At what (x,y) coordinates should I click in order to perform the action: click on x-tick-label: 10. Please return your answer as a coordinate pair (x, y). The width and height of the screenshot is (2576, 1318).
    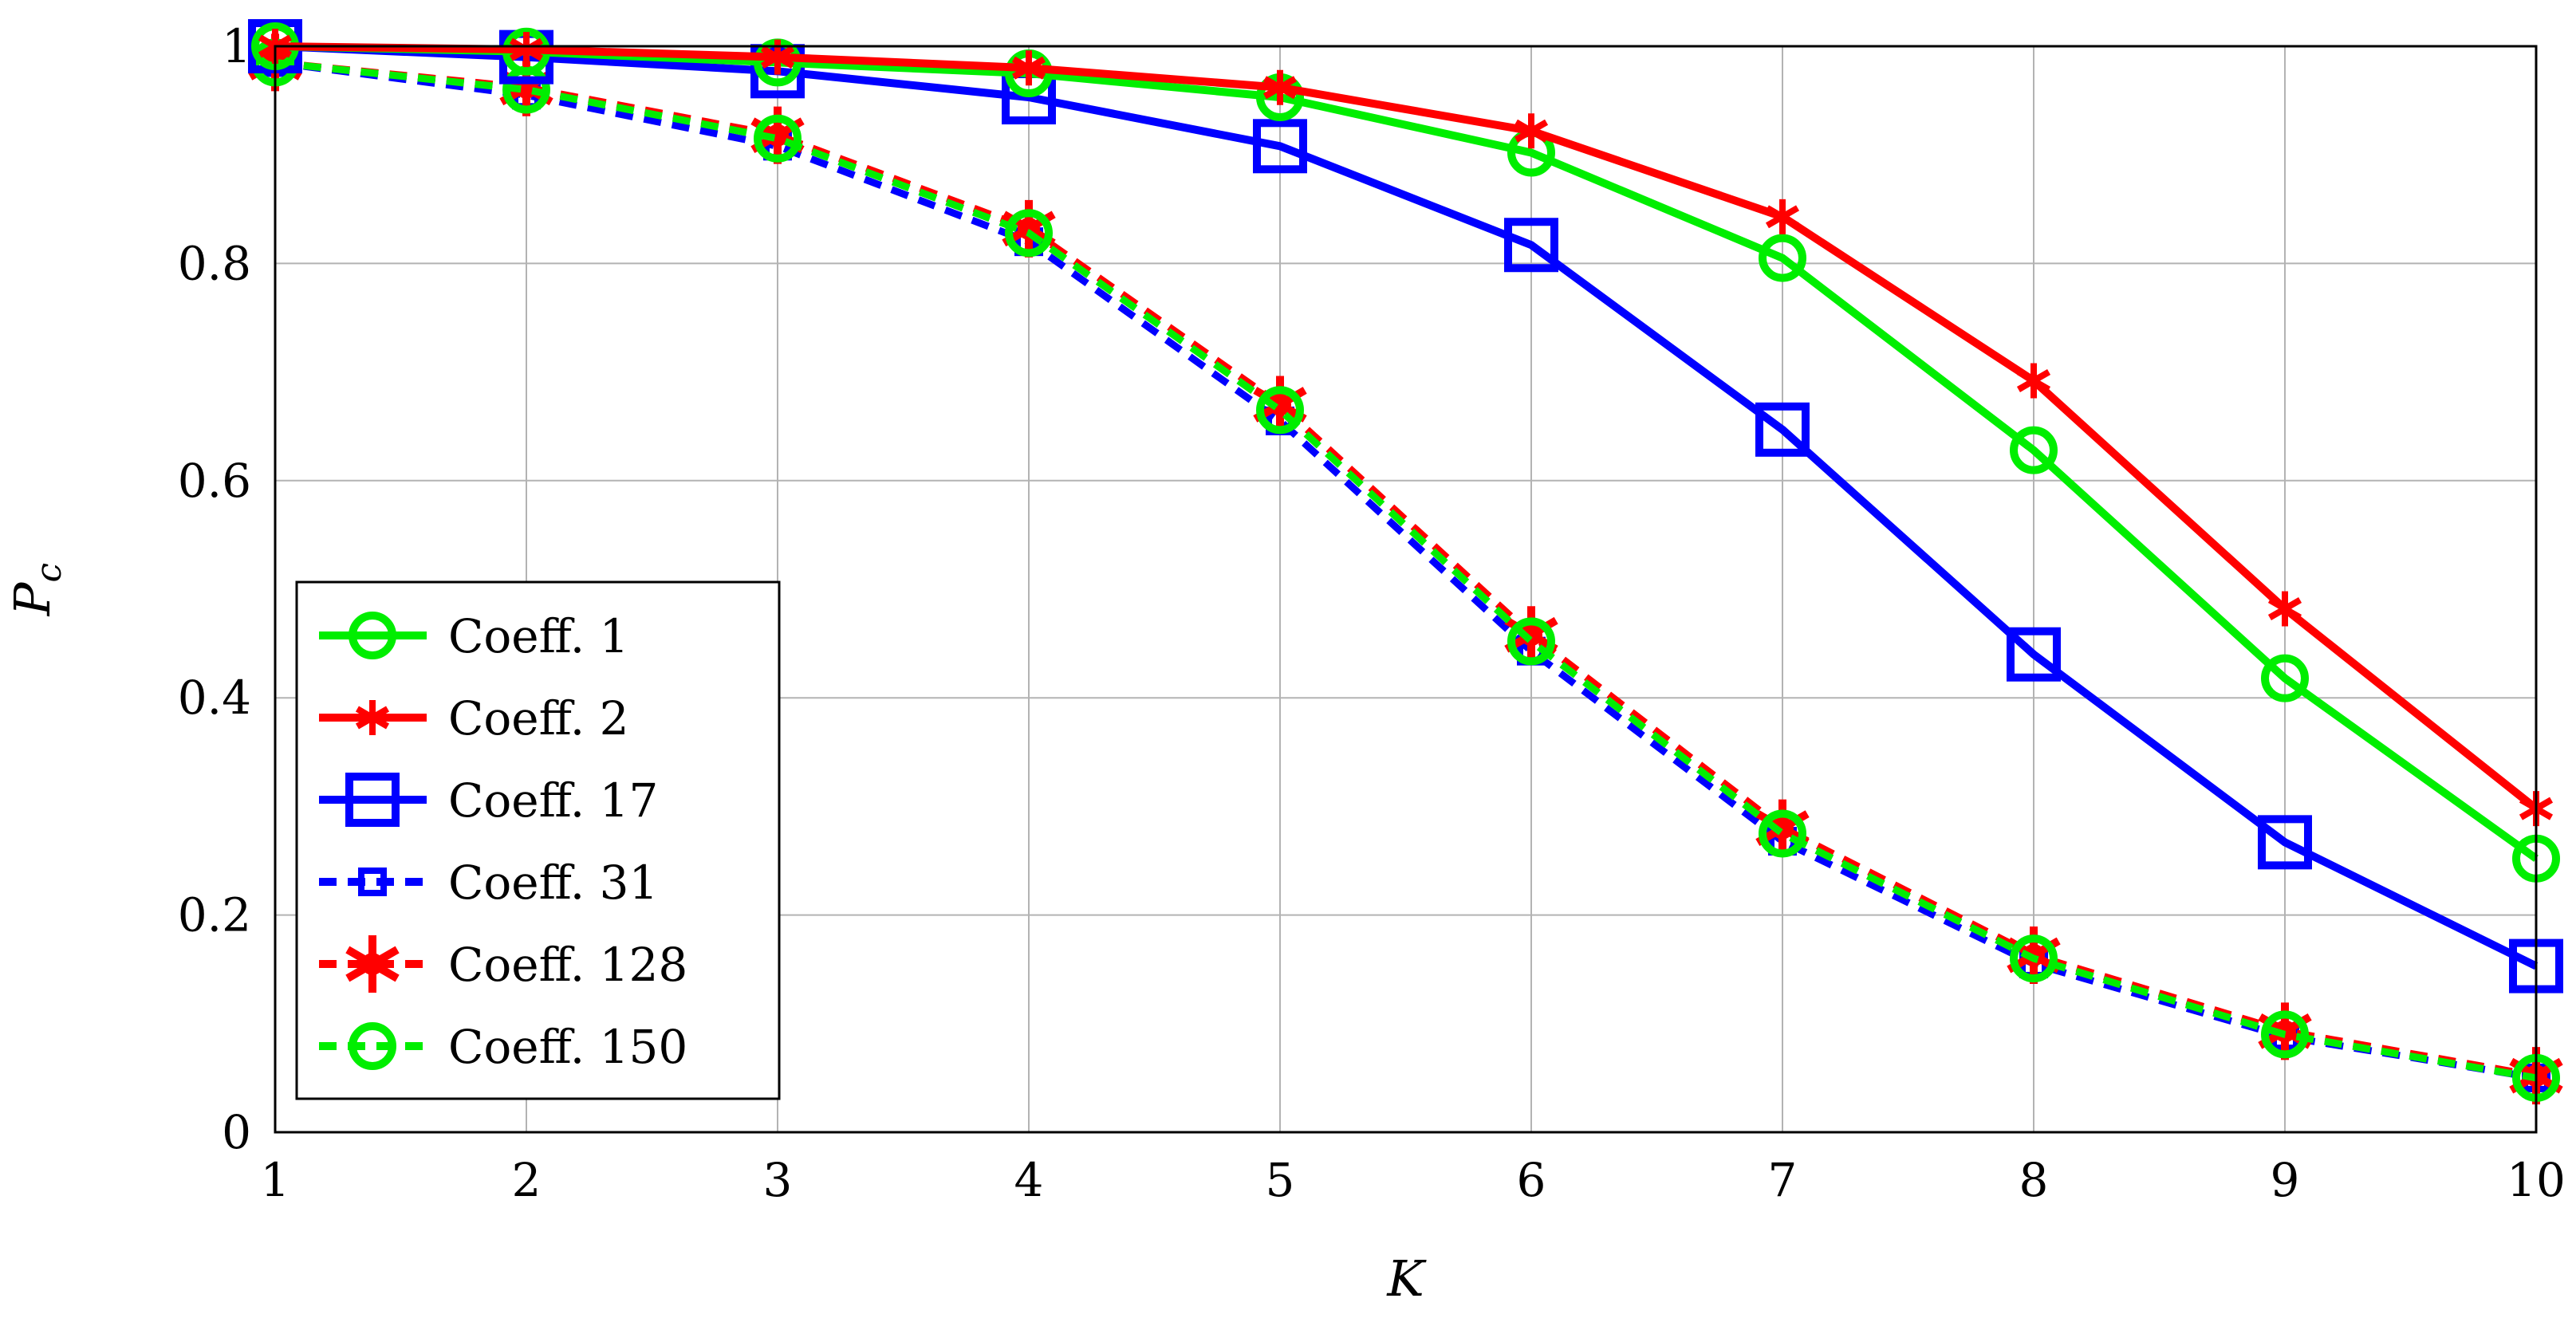
    Looking at the image, I should click on (2536, 1180).